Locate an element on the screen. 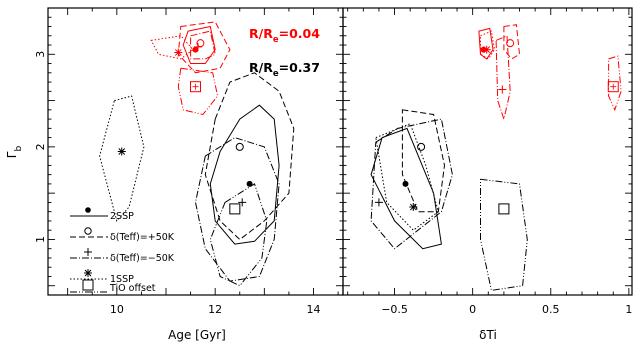 The image size is (639, 353). legend-entry-teff-plus: δ(Teff)=+50K is located at coordinates (122, 235).